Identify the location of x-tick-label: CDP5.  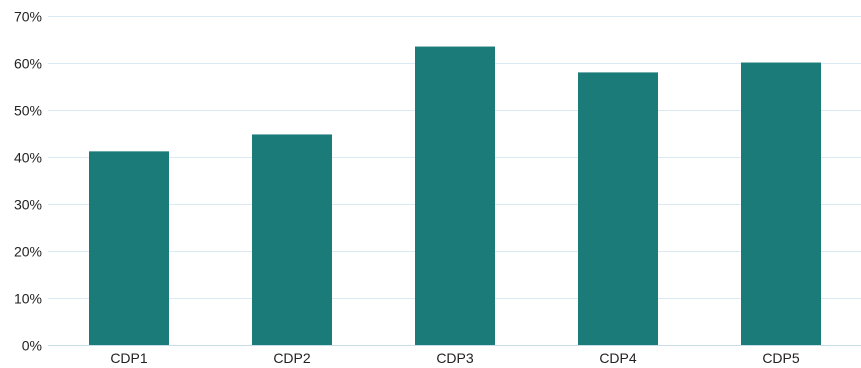
(781, 358).